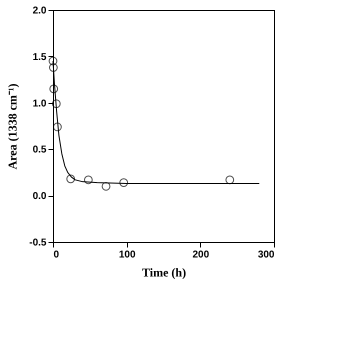  What do you see at coordinates (12, 126) in the screenshot?
I see `y-axis-title: Area (1338 cm⁻¹)` at bounding box center [12, 126].